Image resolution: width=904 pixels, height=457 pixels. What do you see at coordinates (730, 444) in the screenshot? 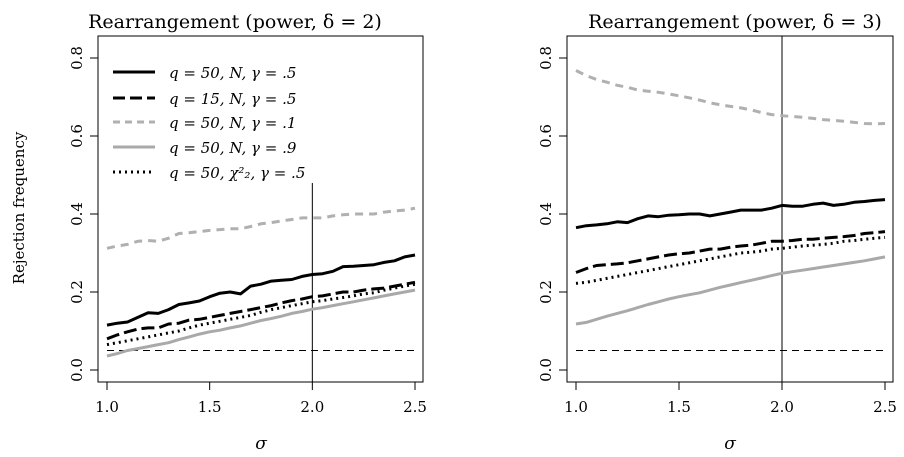
I see `right-x-axis-label: σ` at bounding box center [730, 444].